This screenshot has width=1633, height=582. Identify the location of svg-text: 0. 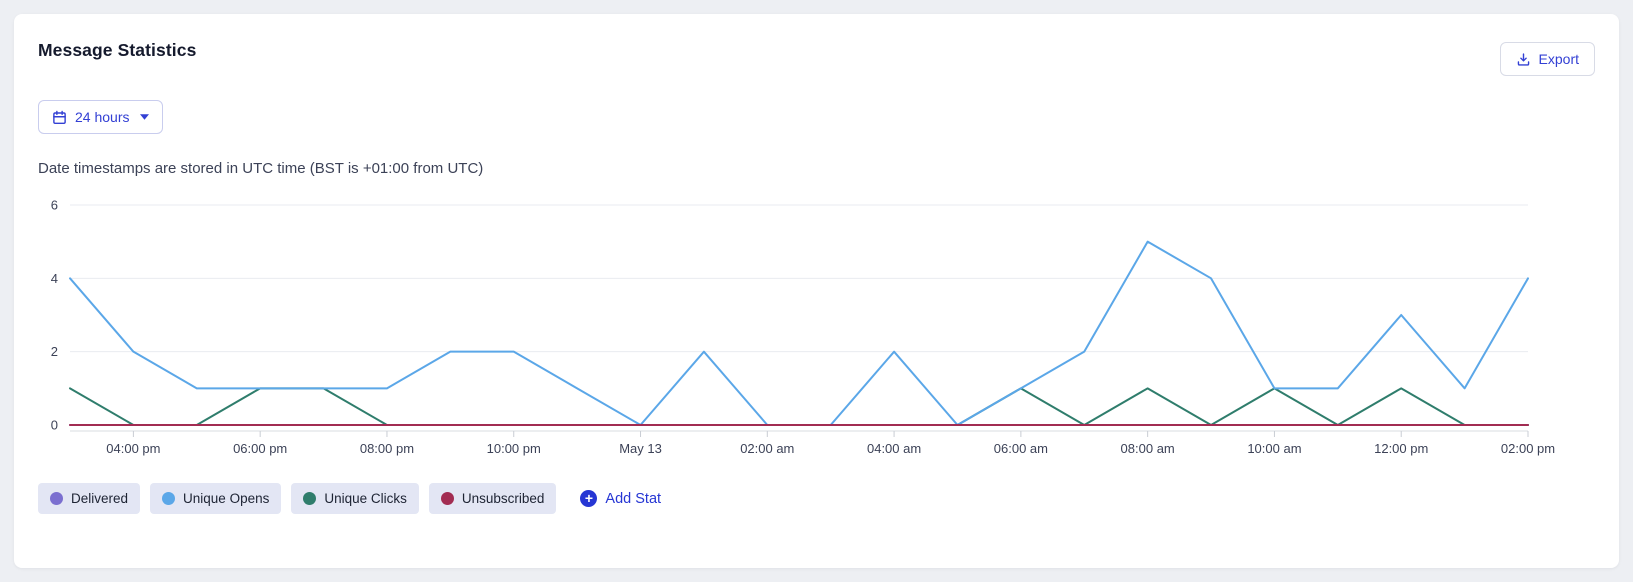
(54, 425).